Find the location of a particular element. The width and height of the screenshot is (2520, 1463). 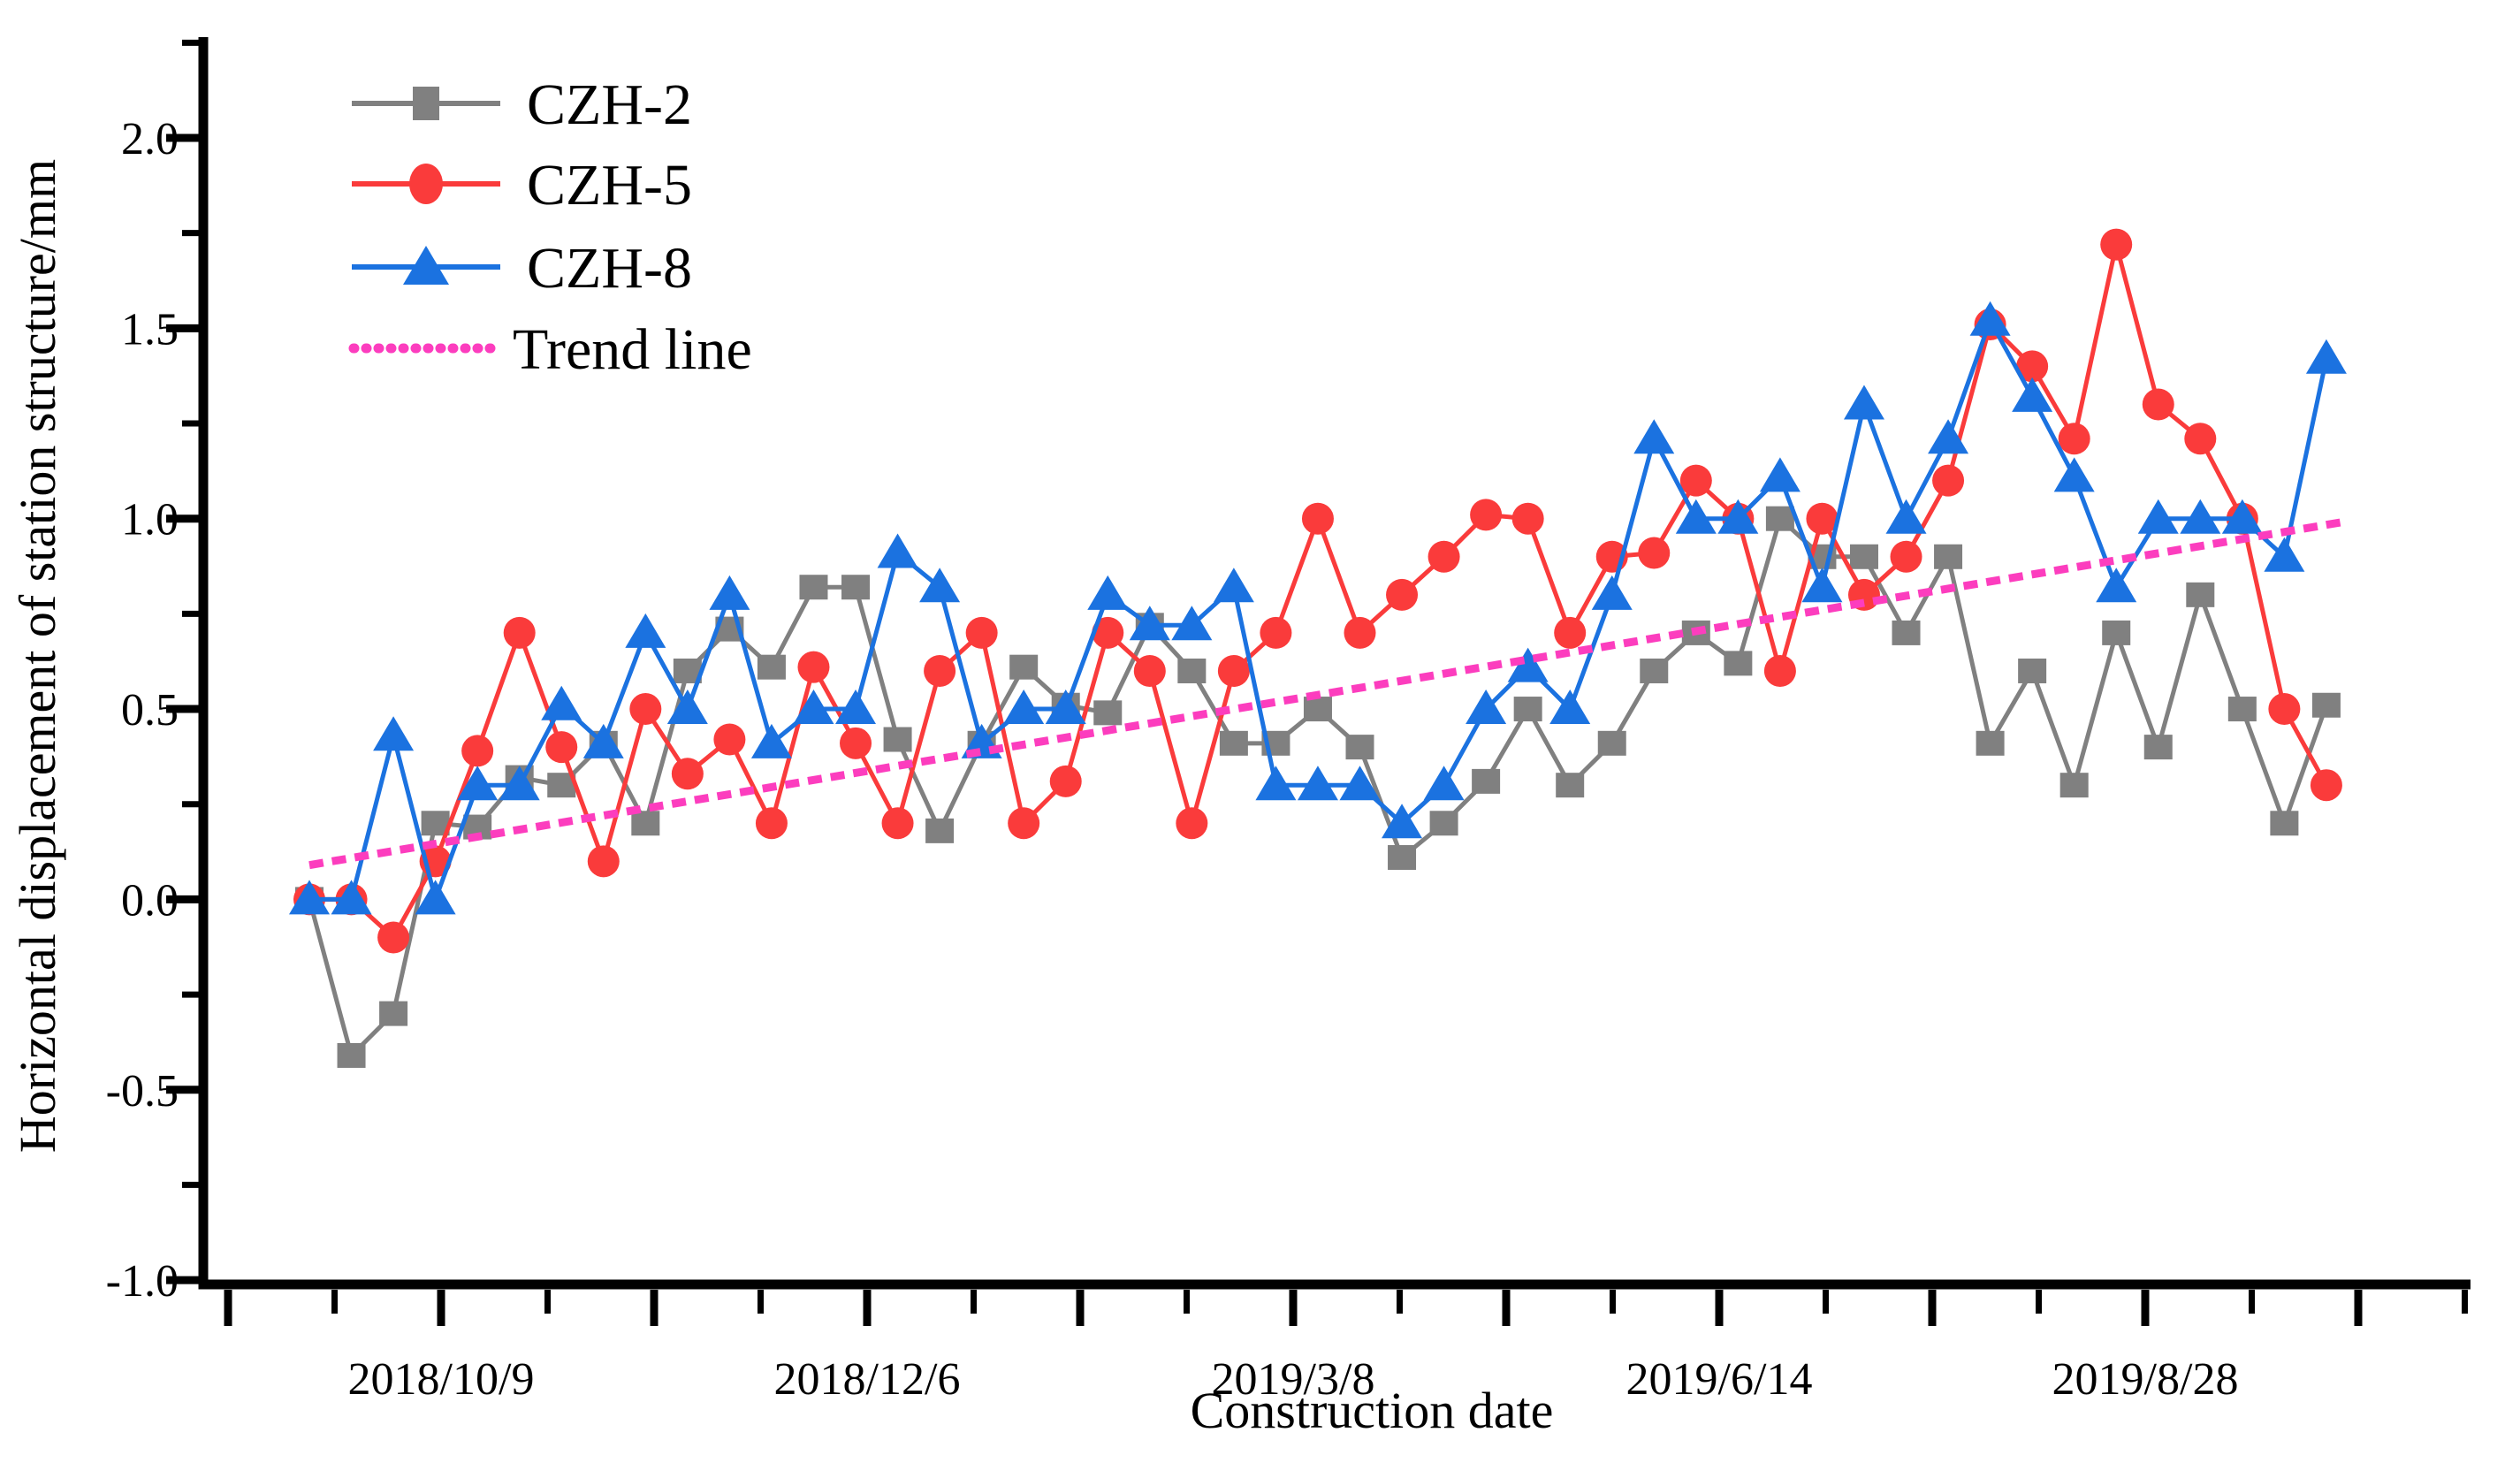

y-tick-label: 0.5 is located at coordinates (150, 710).